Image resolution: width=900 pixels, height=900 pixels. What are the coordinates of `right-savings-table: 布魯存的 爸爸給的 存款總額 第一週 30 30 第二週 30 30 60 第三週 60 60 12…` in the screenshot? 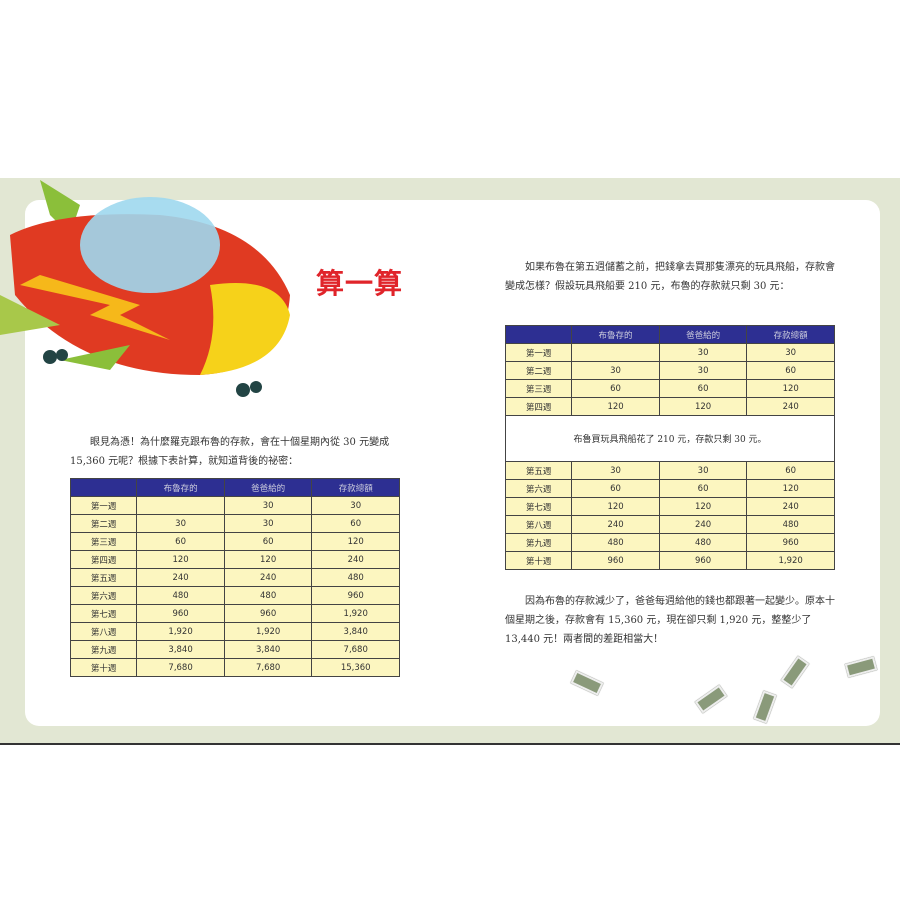 It's located at (669, 447).